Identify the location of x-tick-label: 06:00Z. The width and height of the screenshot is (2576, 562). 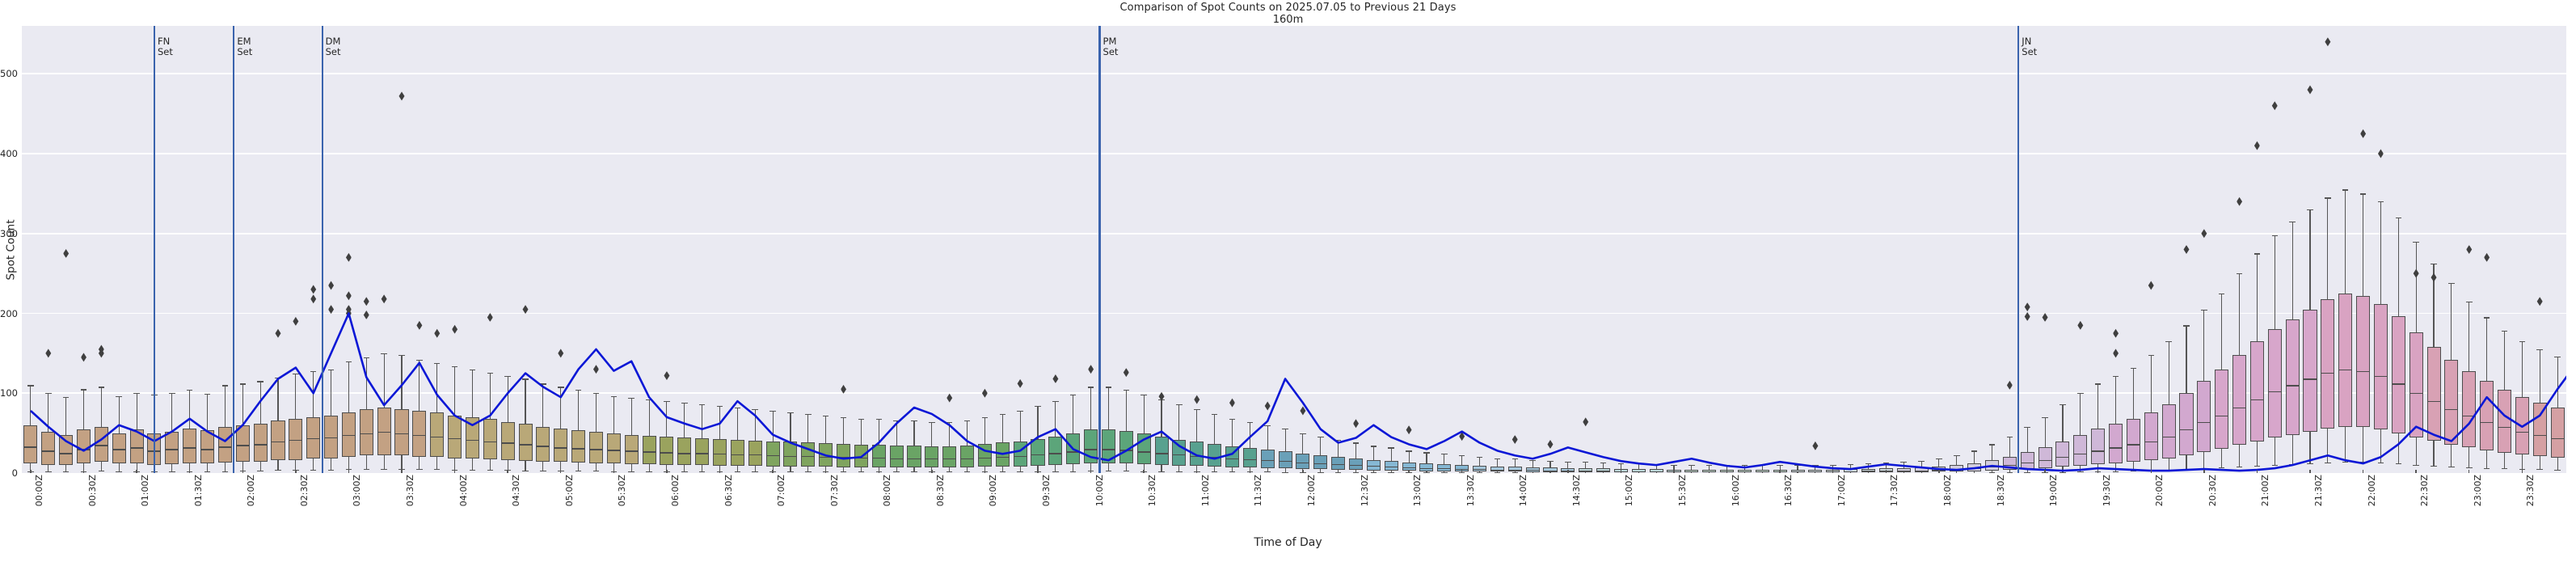
(675, 491).